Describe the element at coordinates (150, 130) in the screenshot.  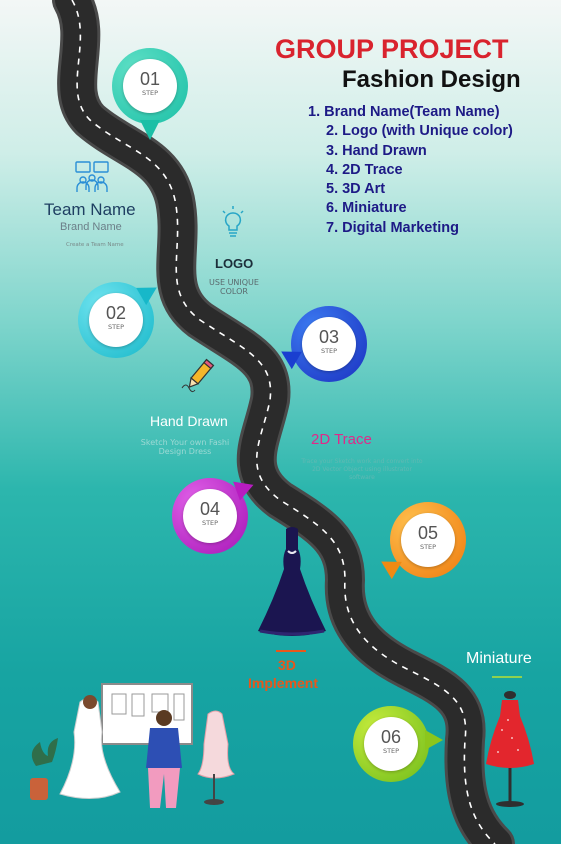
I see `step-01-pointer` at that location.